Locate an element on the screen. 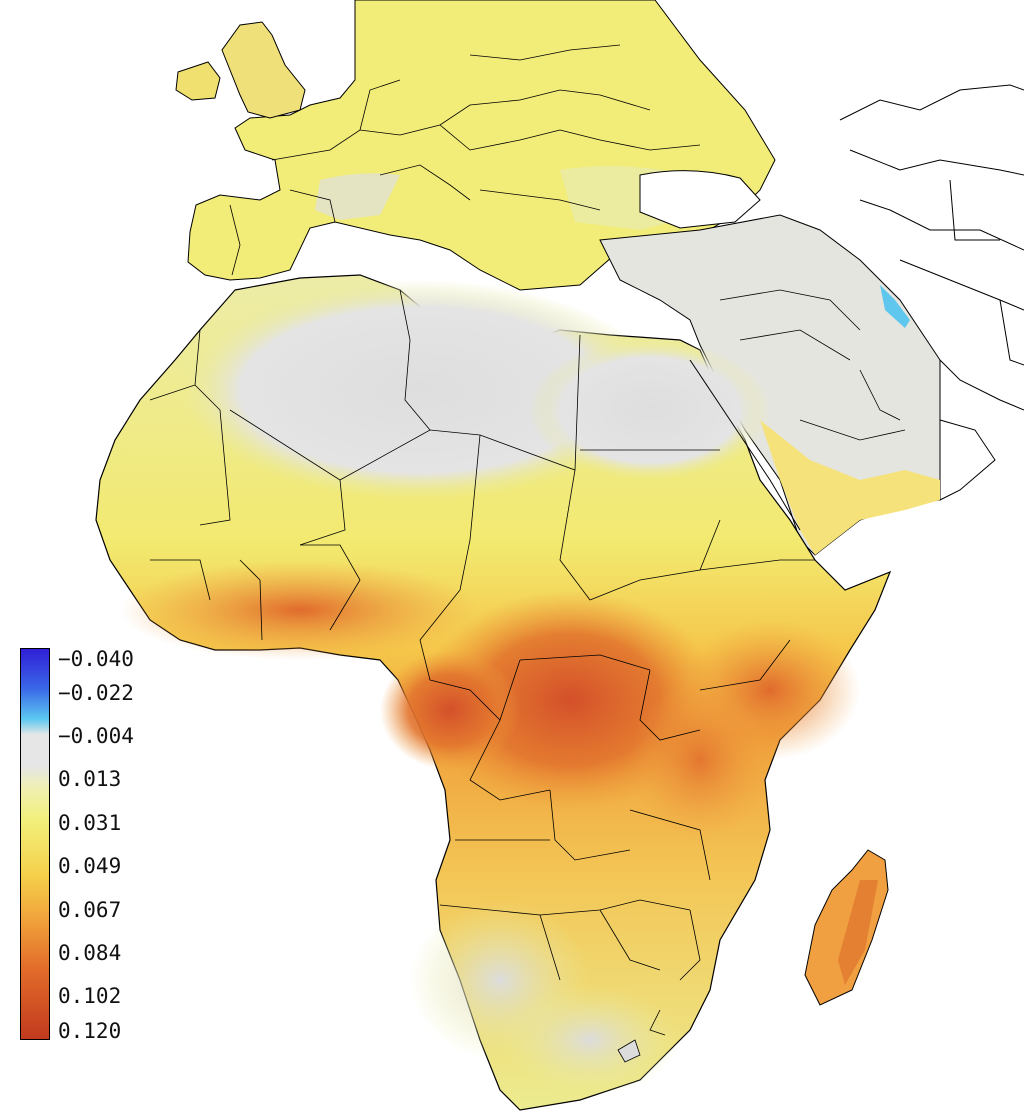  legend-tick-label: −0.022 is located at coordinates (96, 693).